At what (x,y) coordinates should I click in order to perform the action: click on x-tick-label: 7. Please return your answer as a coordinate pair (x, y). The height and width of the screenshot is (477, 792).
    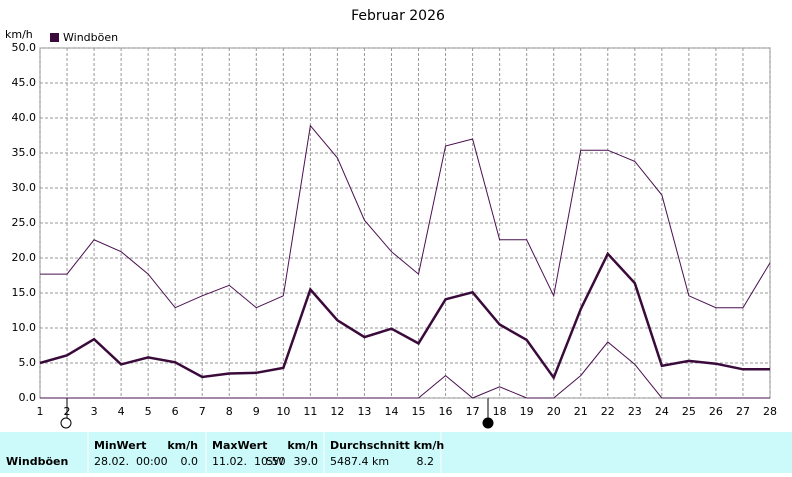
    Looking at the image, I should click on (202, 411).